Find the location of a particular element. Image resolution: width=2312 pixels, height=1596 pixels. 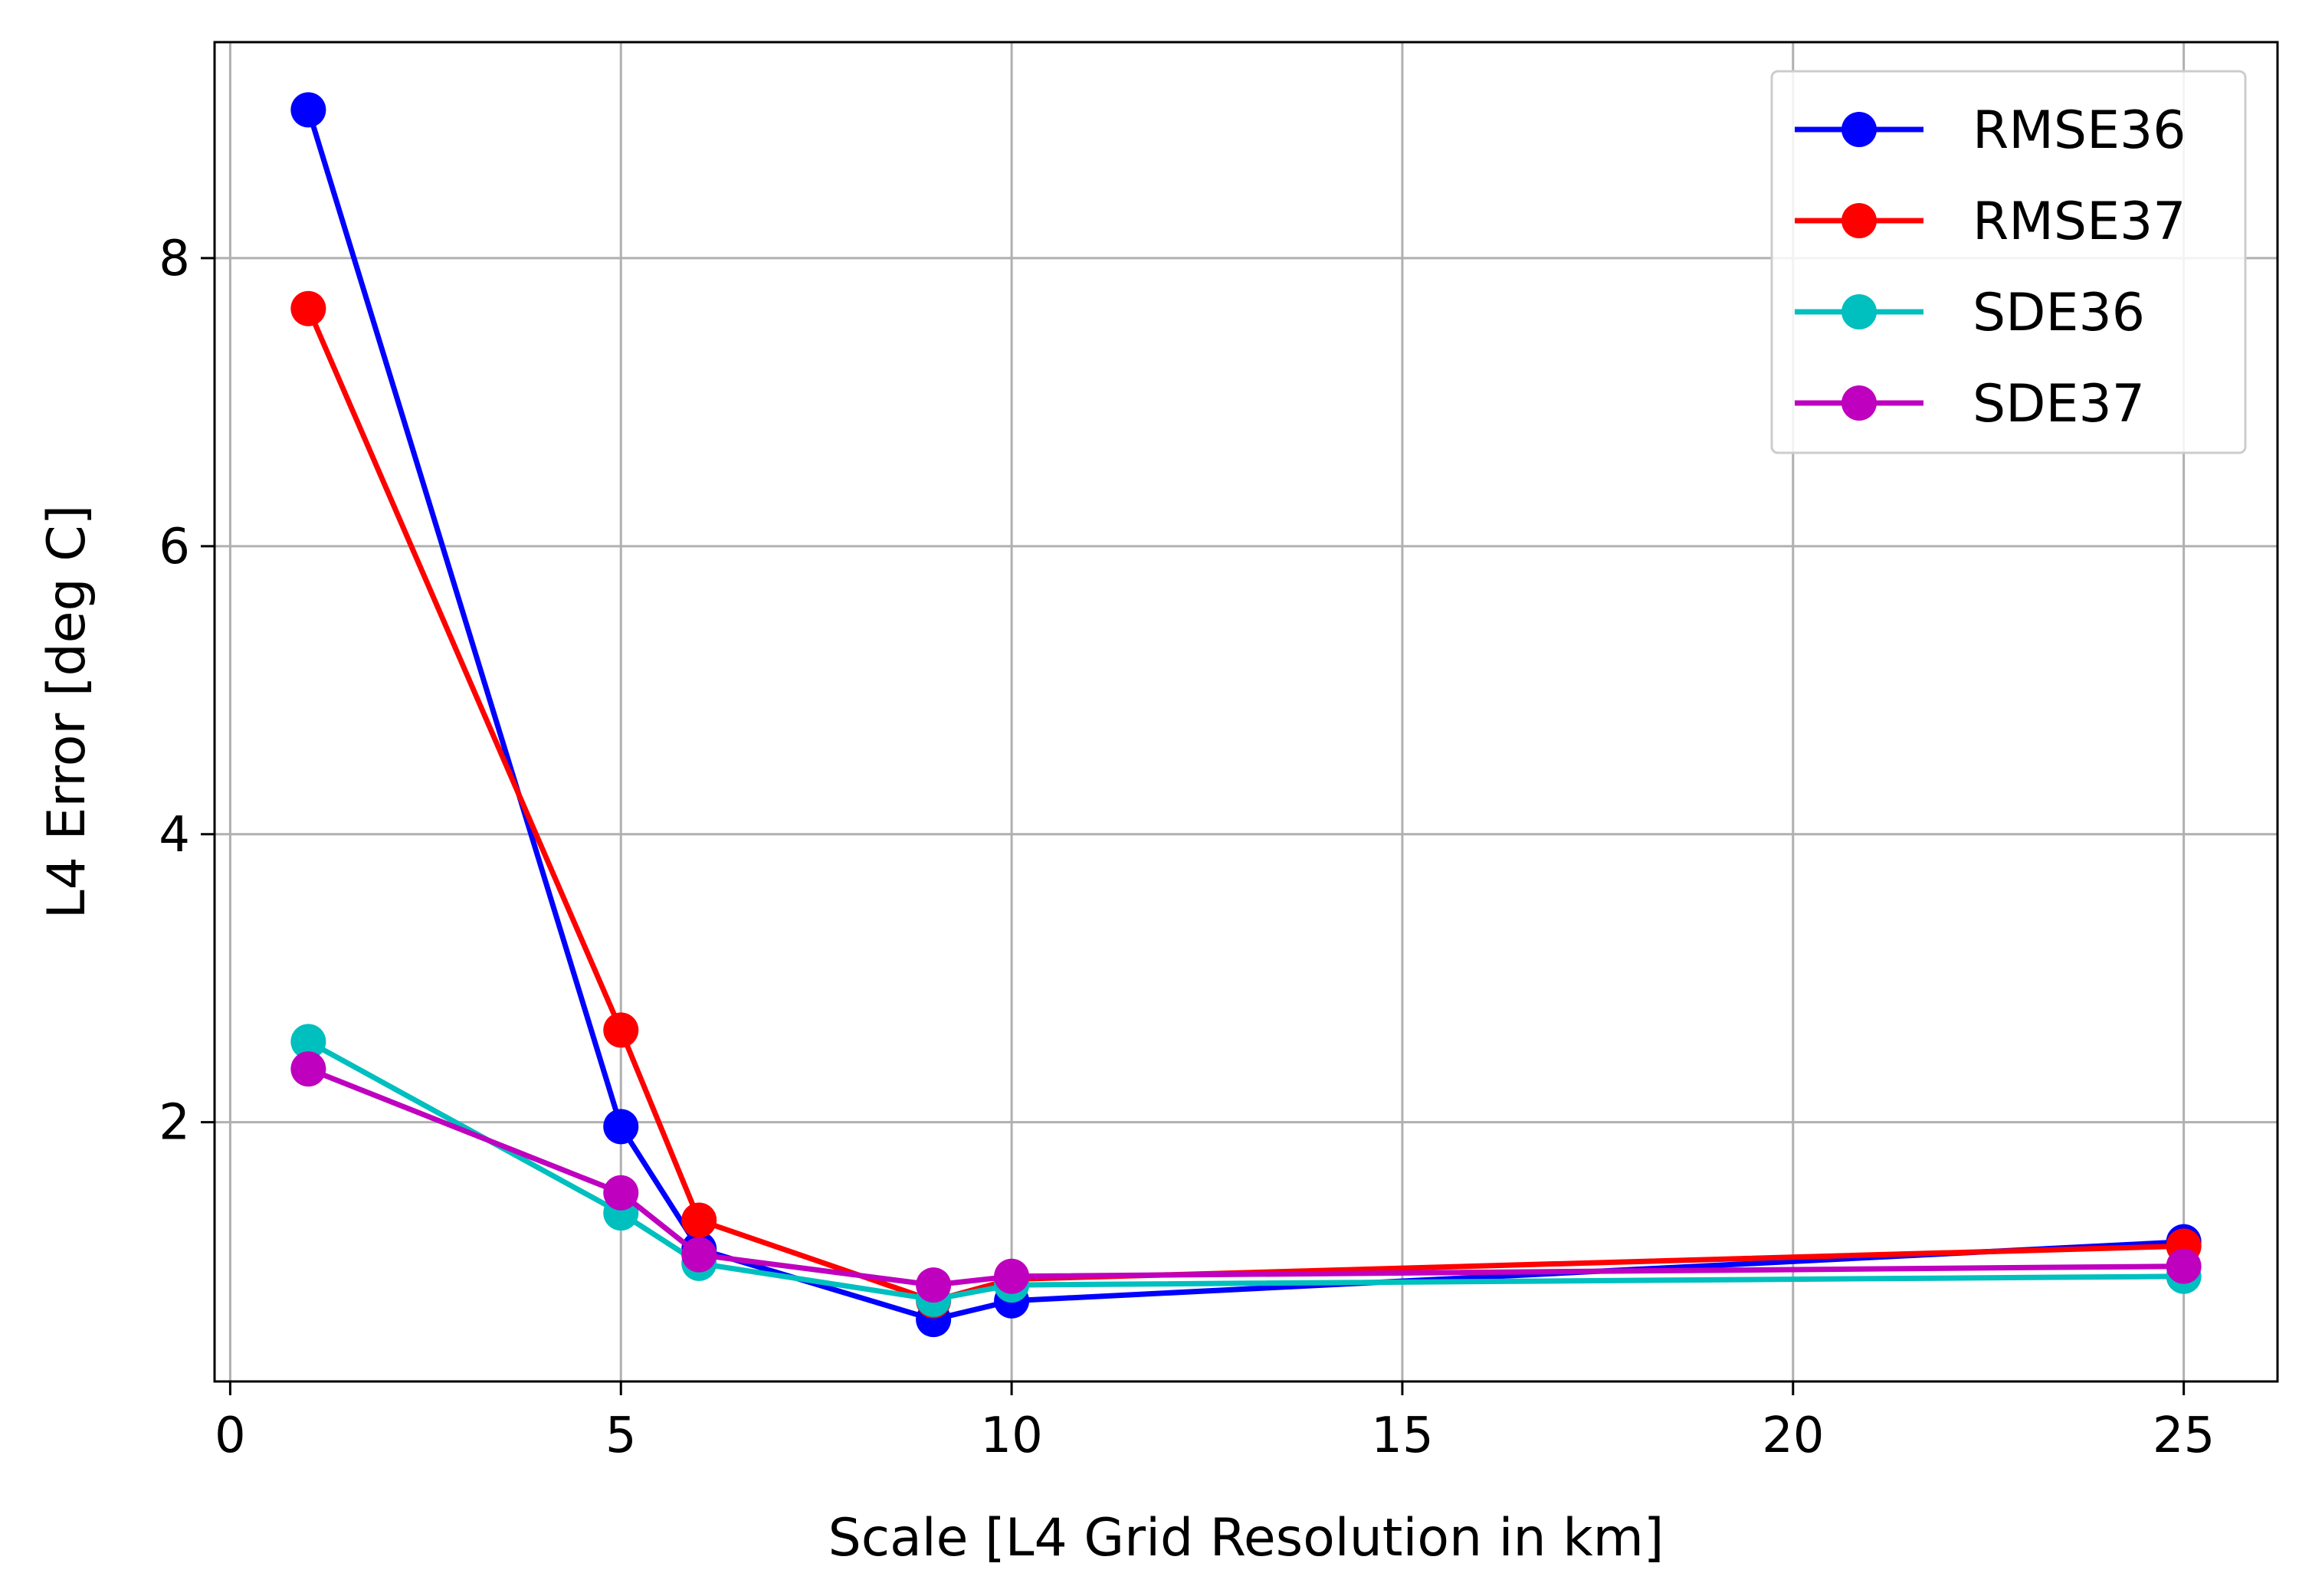

legend-label-rmse37: RMSE37 is located at coordinates (2079, 222).